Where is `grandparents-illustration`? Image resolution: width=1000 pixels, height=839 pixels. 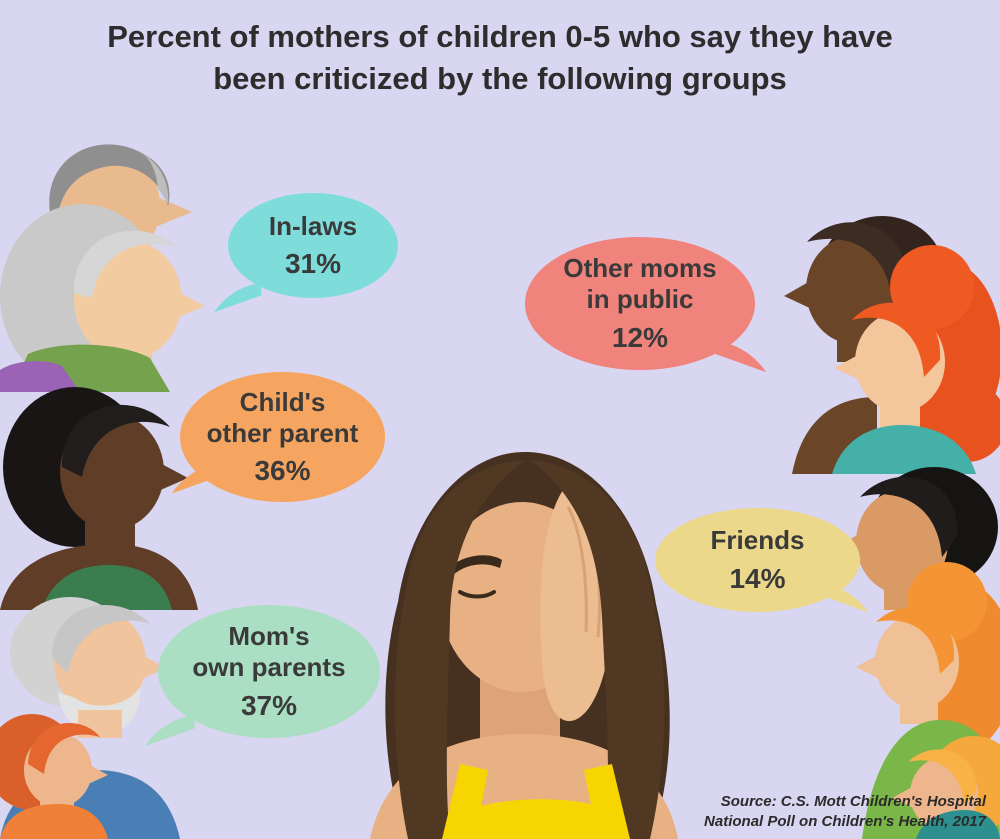 grandparents-illustration is located at coordinates (102, 268).